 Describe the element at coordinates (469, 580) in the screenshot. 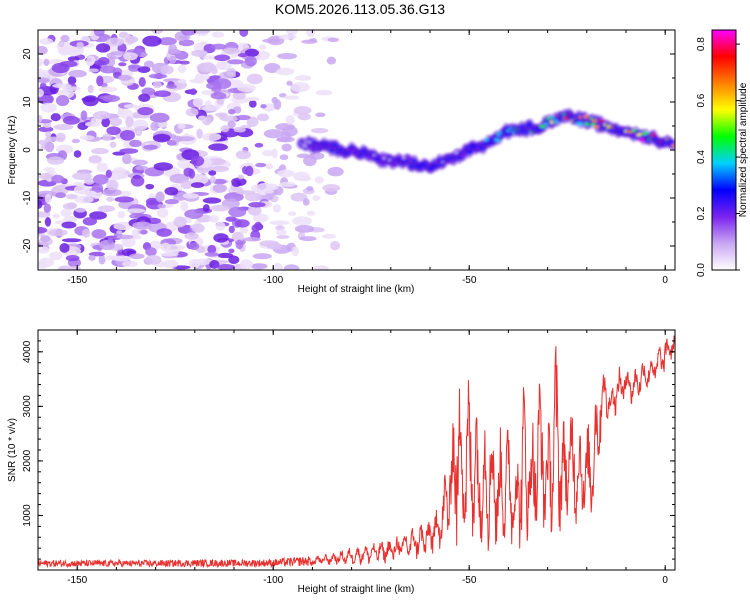

I see `x-tick-label: -50` at that location.